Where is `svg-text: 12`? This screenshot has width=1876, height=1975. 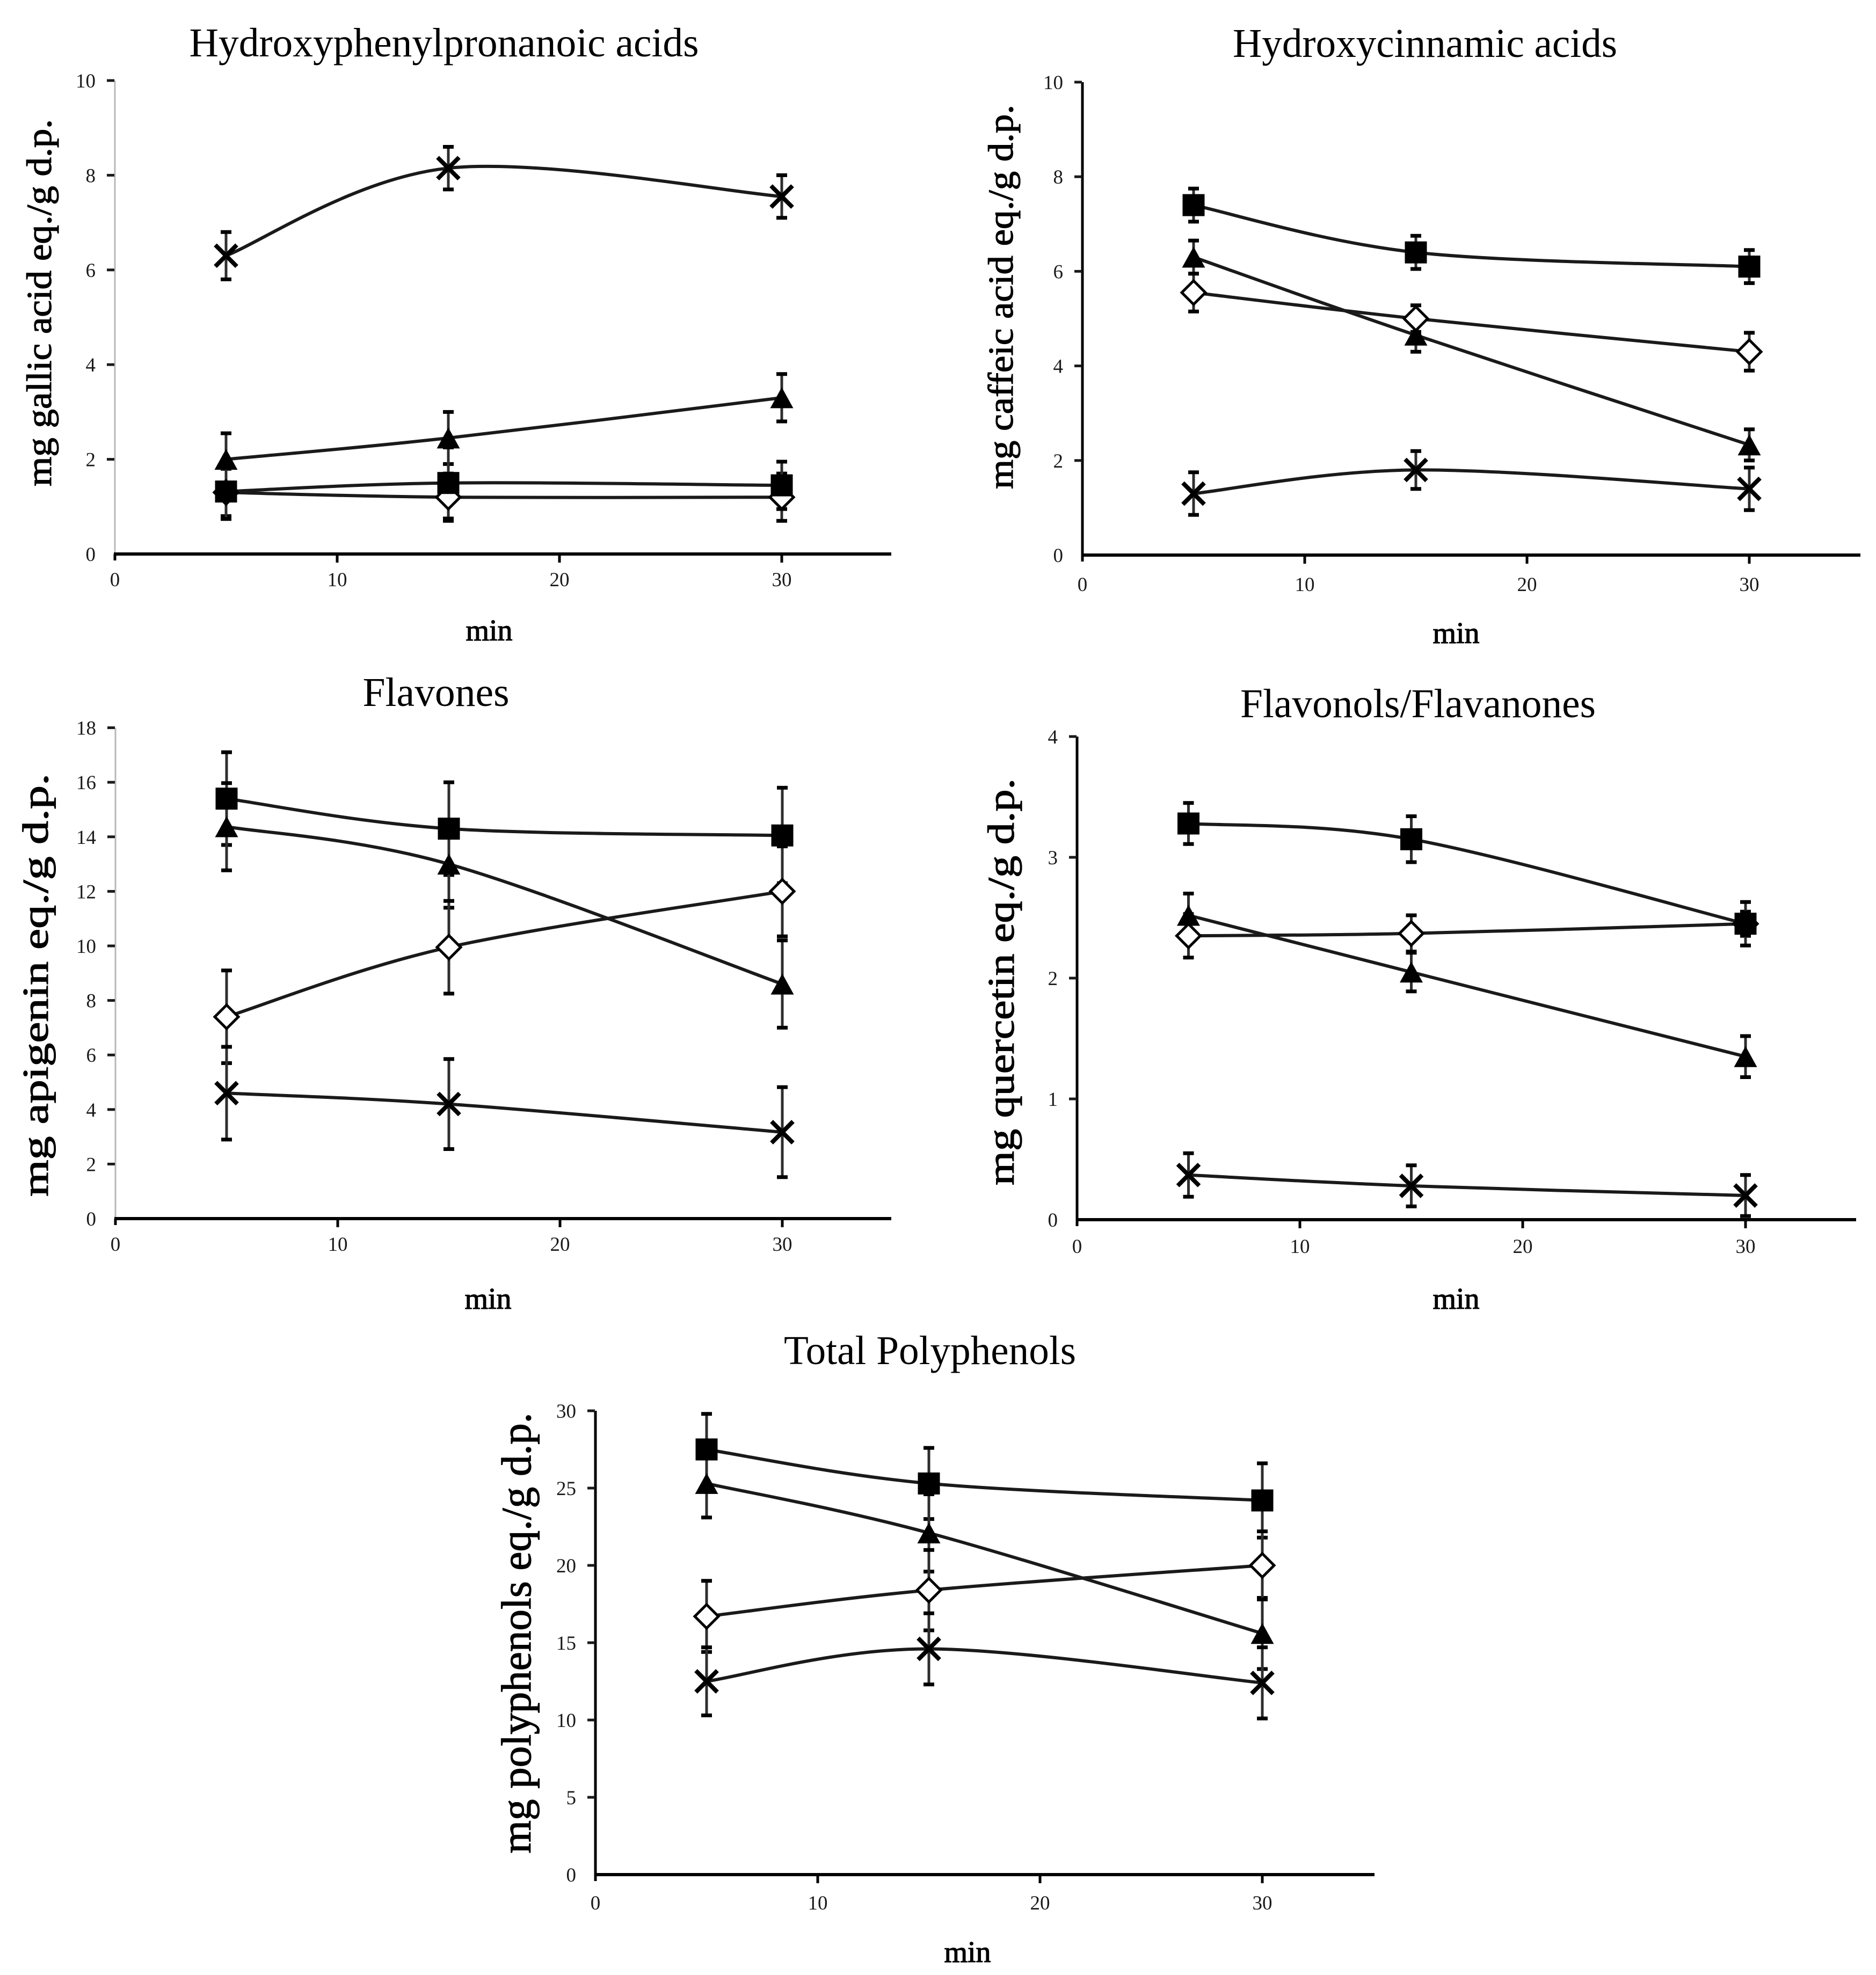
svg-text: 12 is located at coordinates (86, 892).